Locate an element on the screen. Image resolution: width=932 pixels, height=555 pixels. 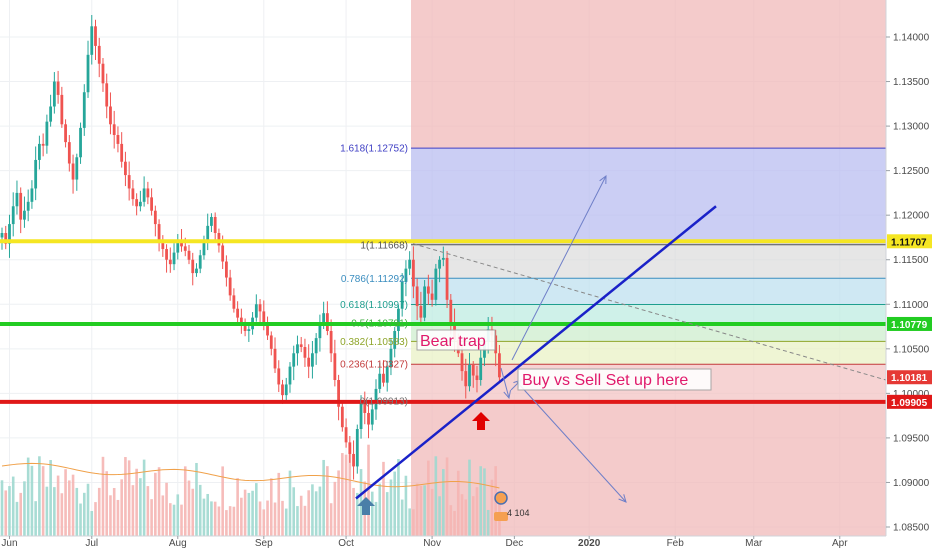
bottom-arrow-red is located at coordinates (481, 421).